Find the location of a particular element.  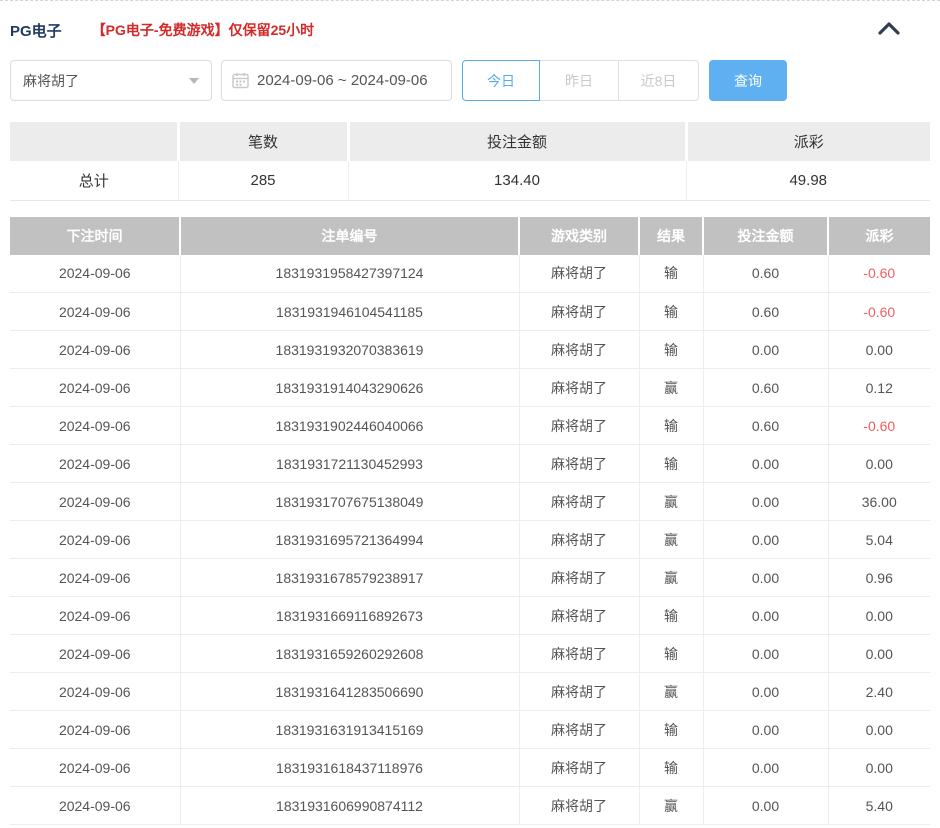

chevron-down-icon is located at coordinates (194, 80).